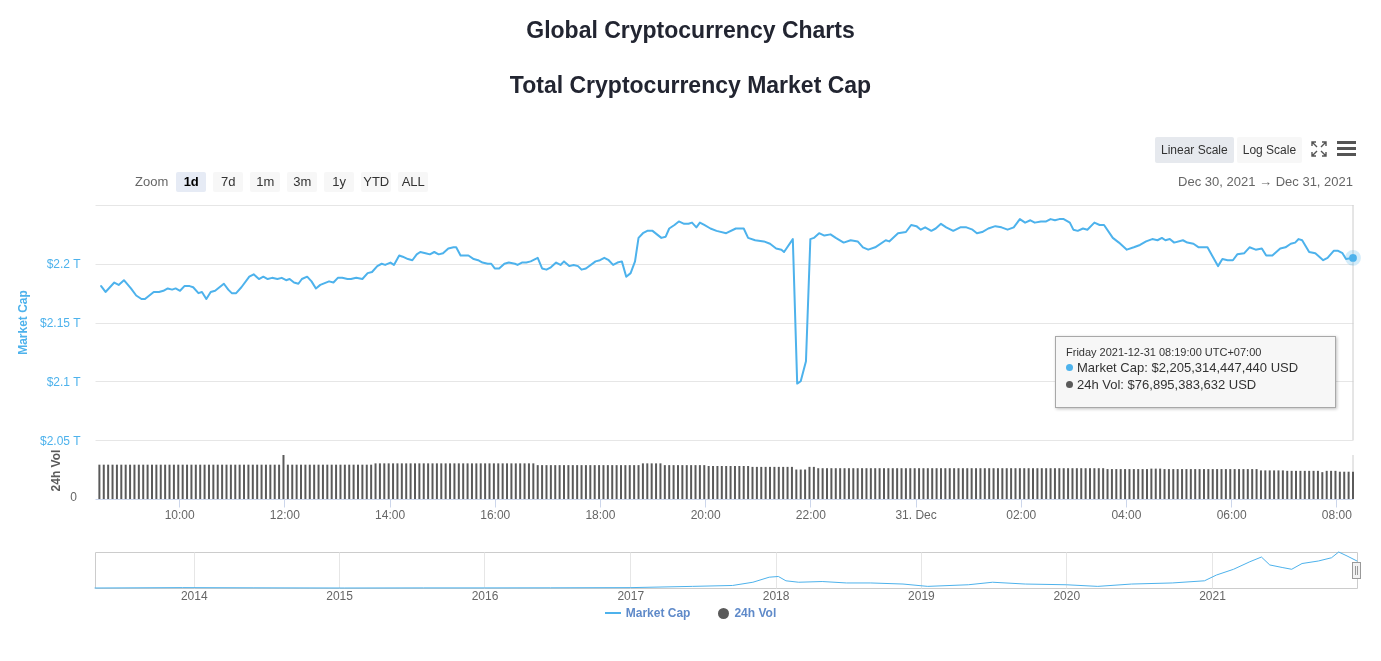  Describe the element at coordinates (61, 323) in the screenshot. I see `y-tick-label: $2.15 T` at that location.